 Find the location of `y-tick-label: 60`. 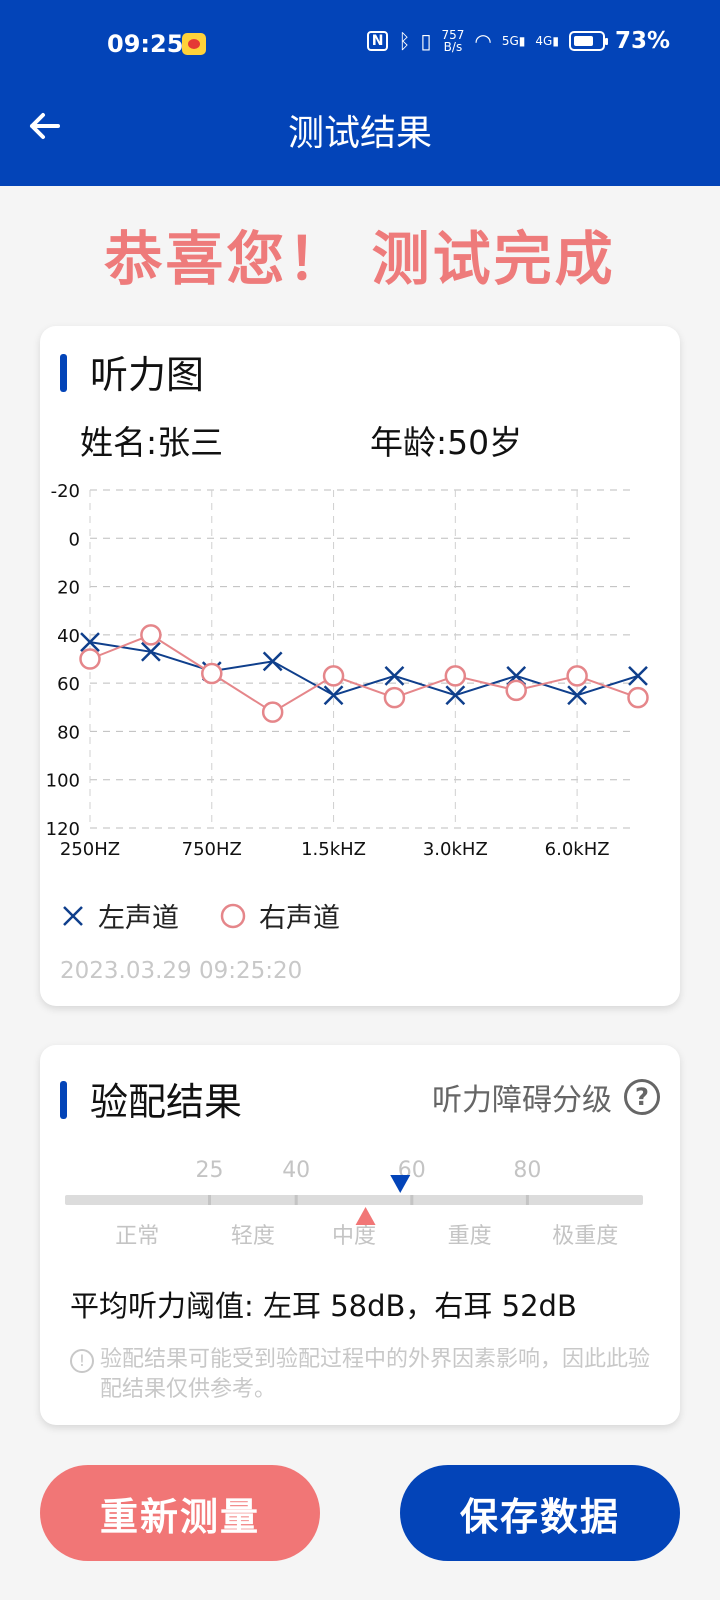

y-tick-label: 60 is located at coordinates (68, 684).